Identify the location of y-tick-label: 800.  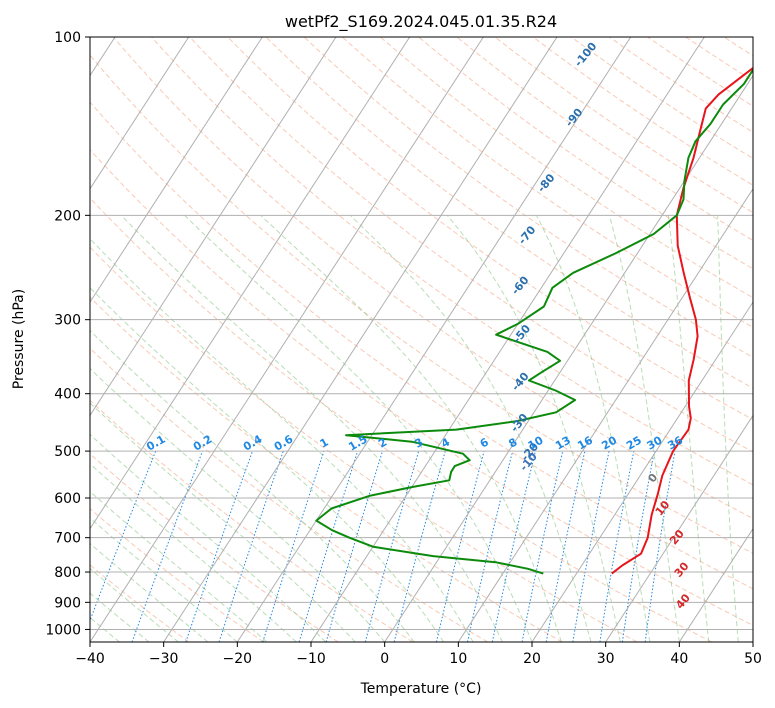
(67, 573).